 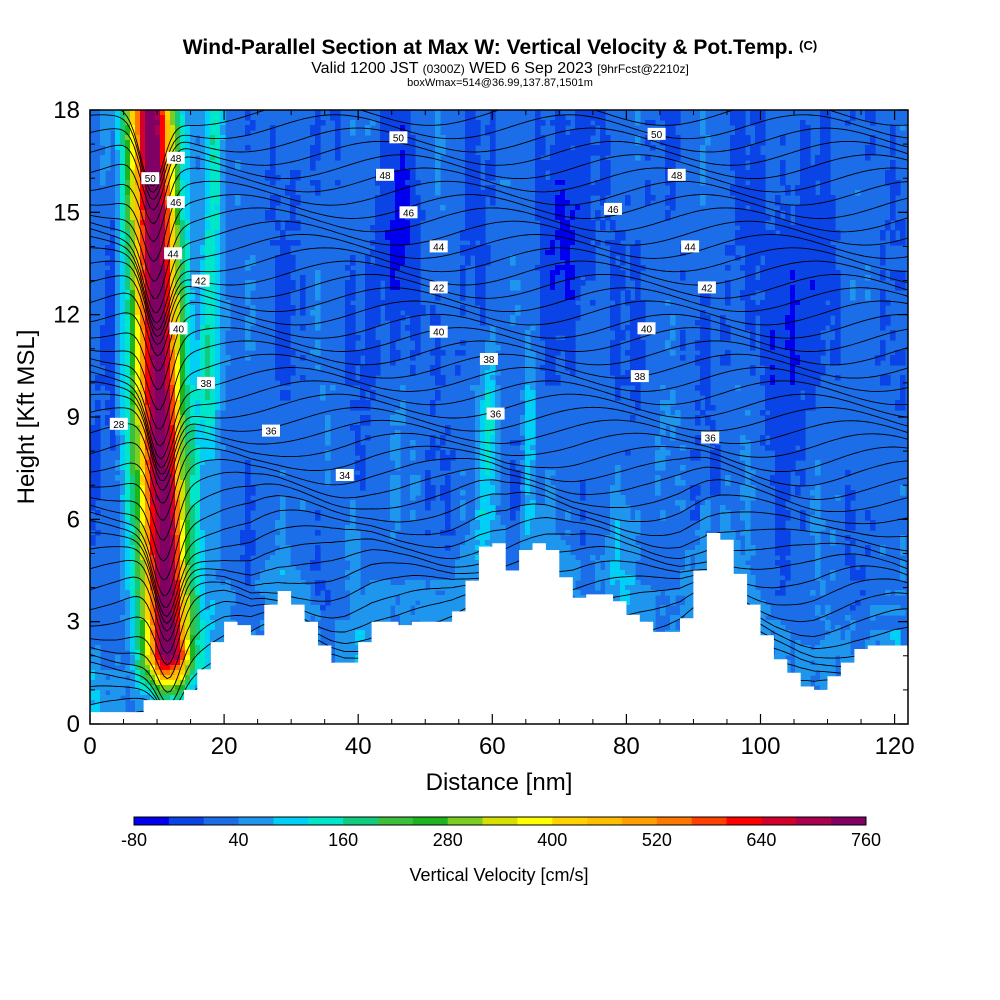 I want to click on box-info: boxWmax=514@36.99,137.87,1501m, so click(x=500, y=83).